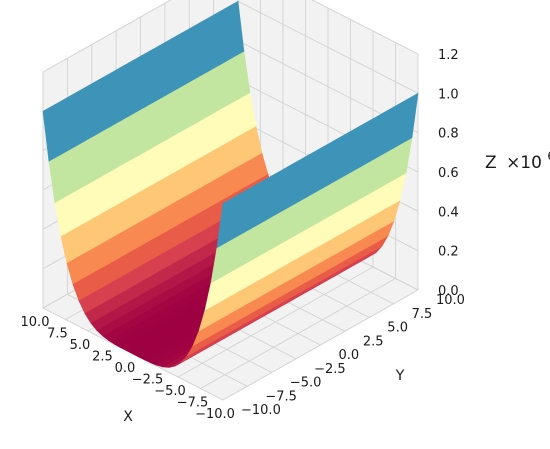  Describe the element at coordinates (349, 355) in the screenshot. I see `y-tick-label: 0.0` at that location.